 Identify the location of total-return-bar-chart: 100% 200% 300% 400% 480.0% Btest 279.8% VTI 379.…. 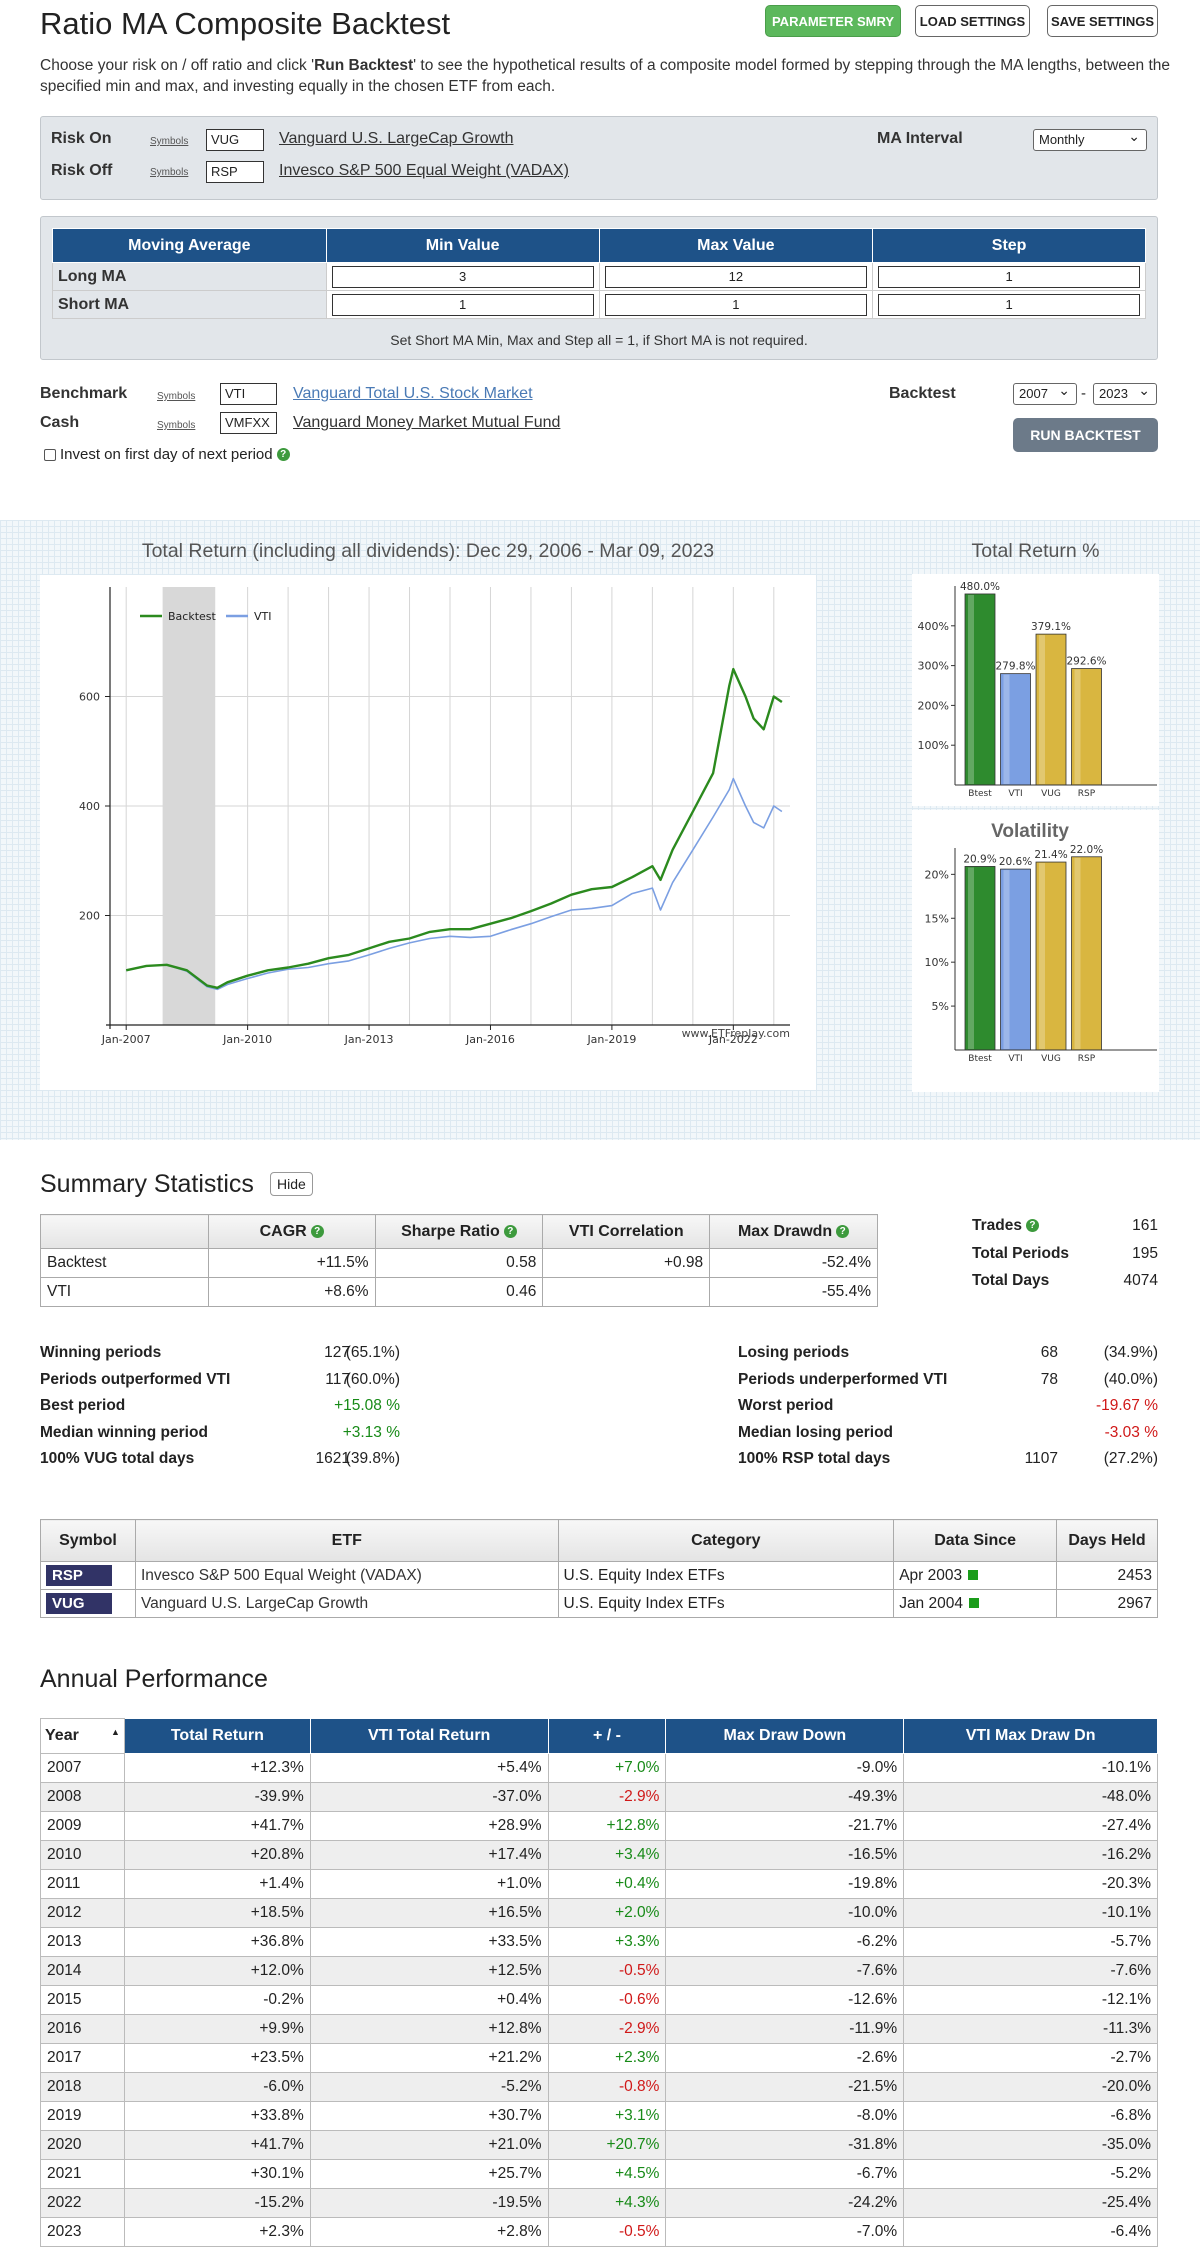
(1035, 690).